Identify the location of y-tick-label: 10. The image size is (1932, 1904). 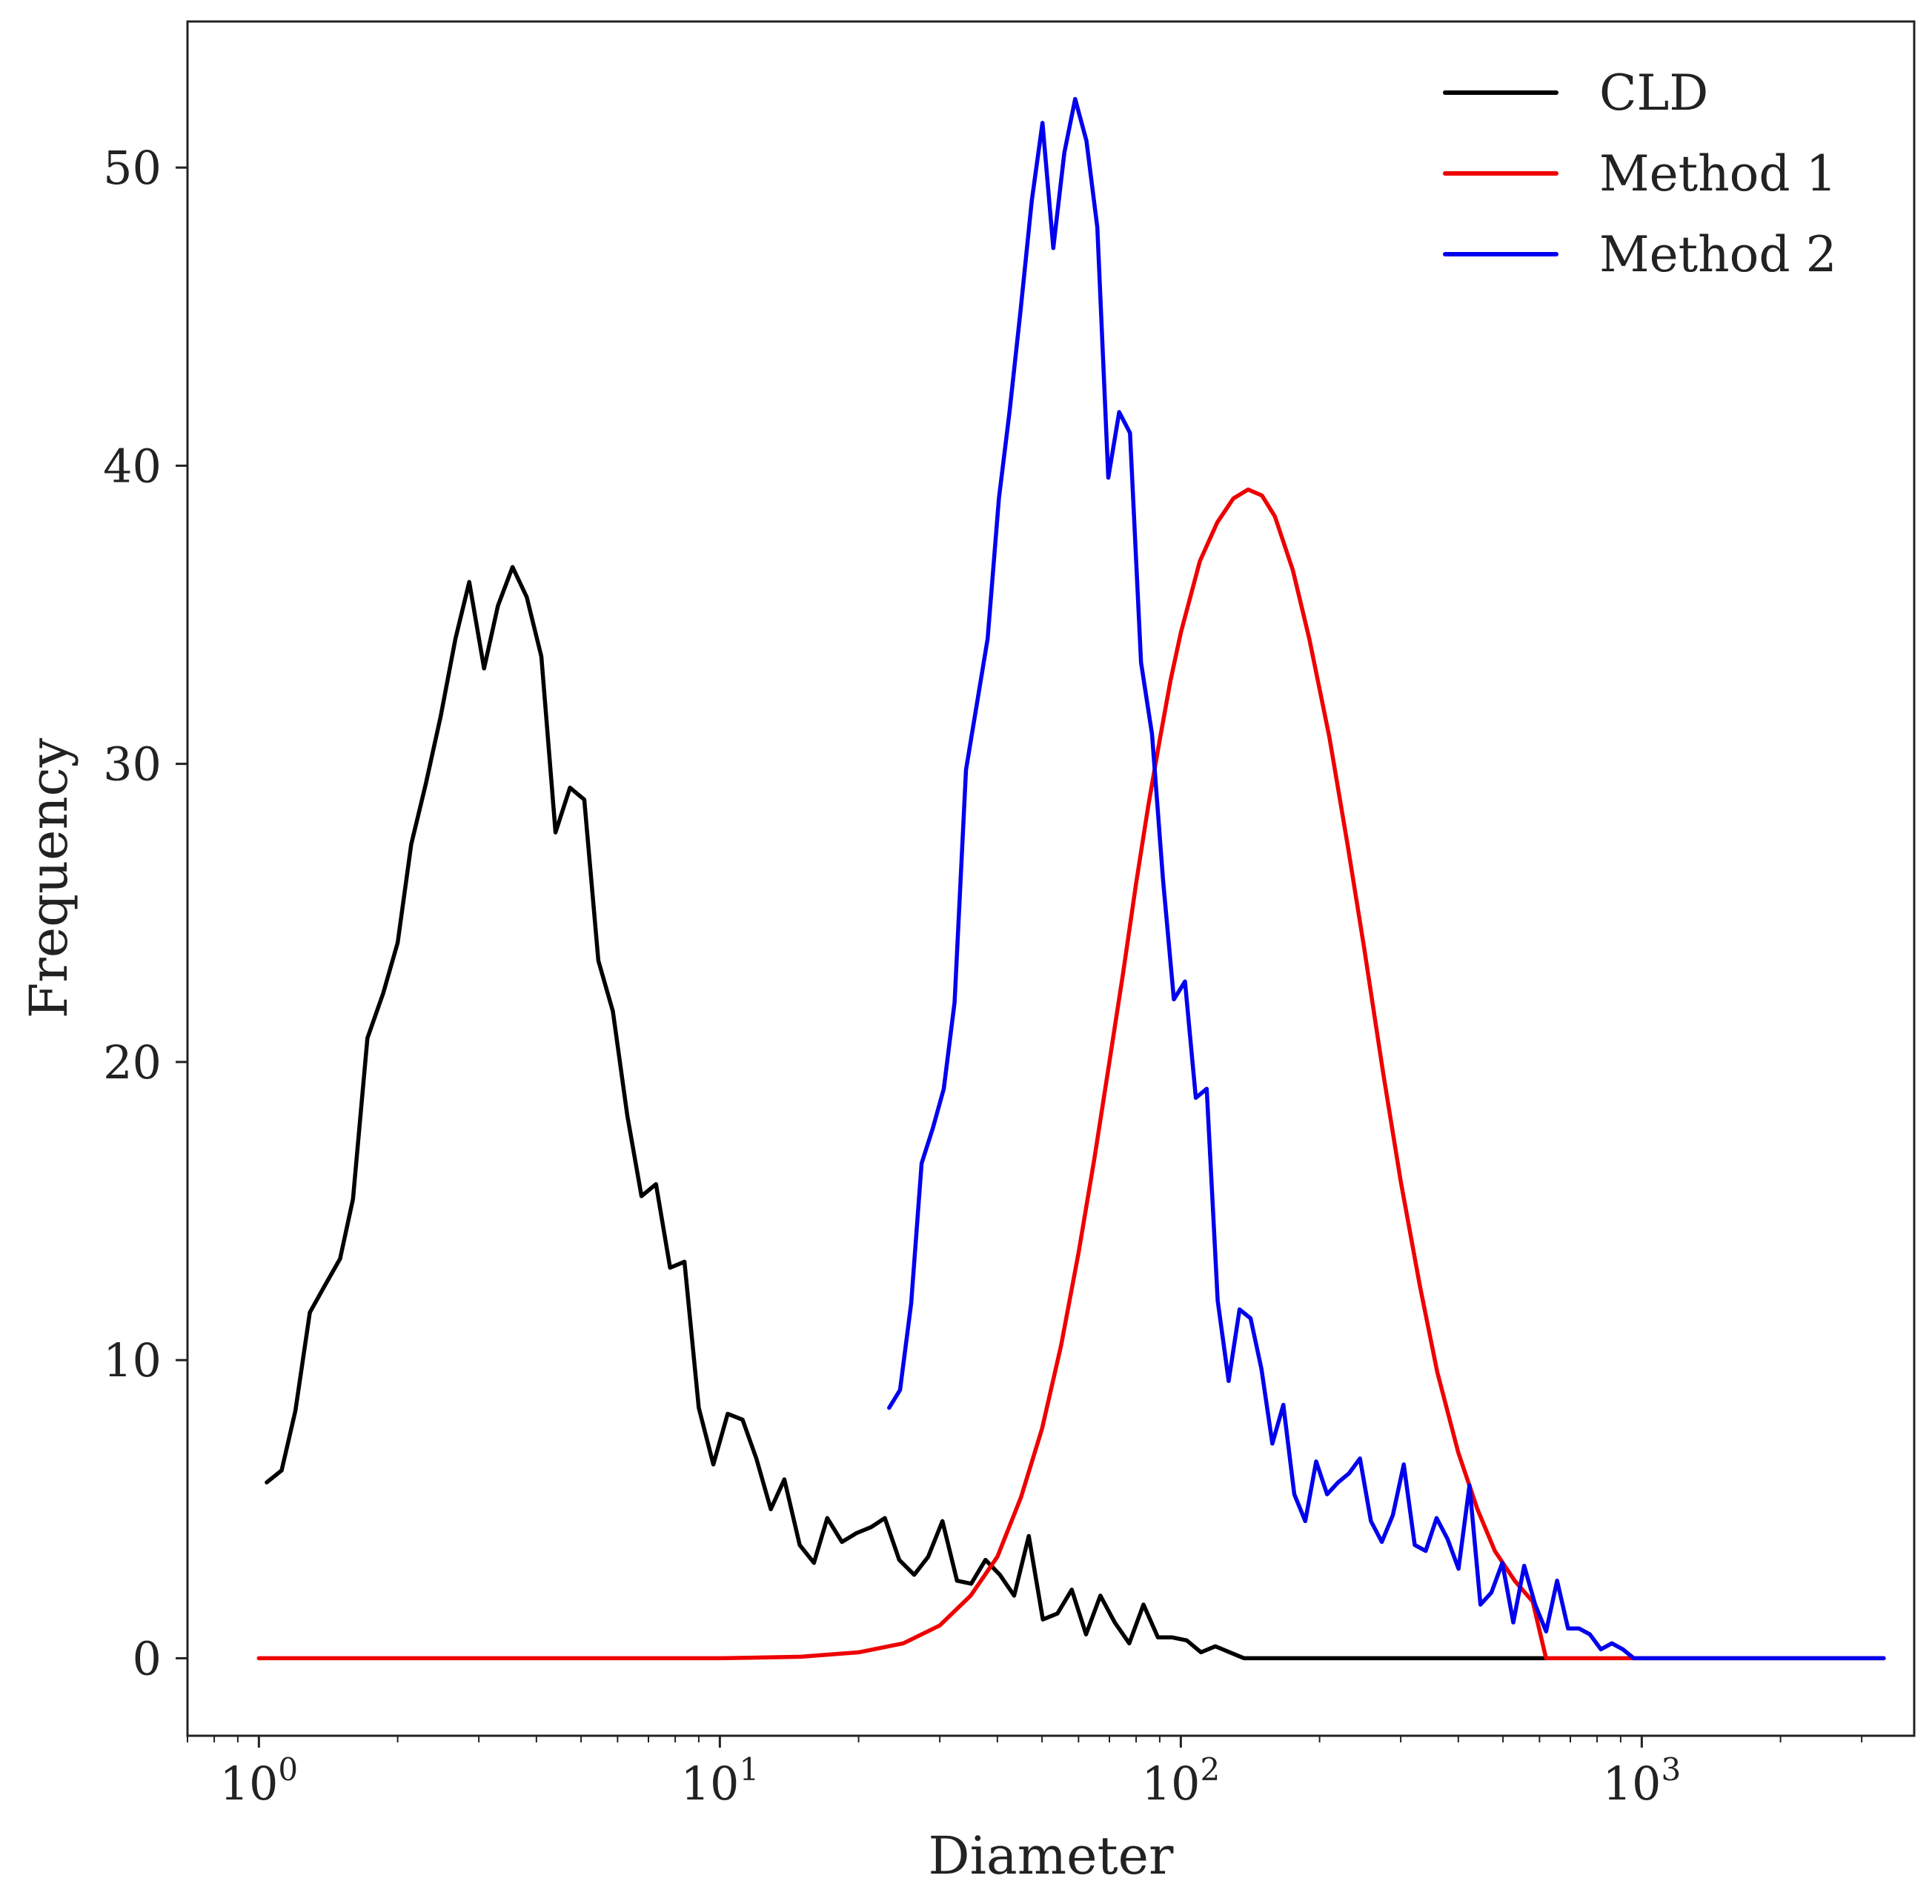
(132, 1360).